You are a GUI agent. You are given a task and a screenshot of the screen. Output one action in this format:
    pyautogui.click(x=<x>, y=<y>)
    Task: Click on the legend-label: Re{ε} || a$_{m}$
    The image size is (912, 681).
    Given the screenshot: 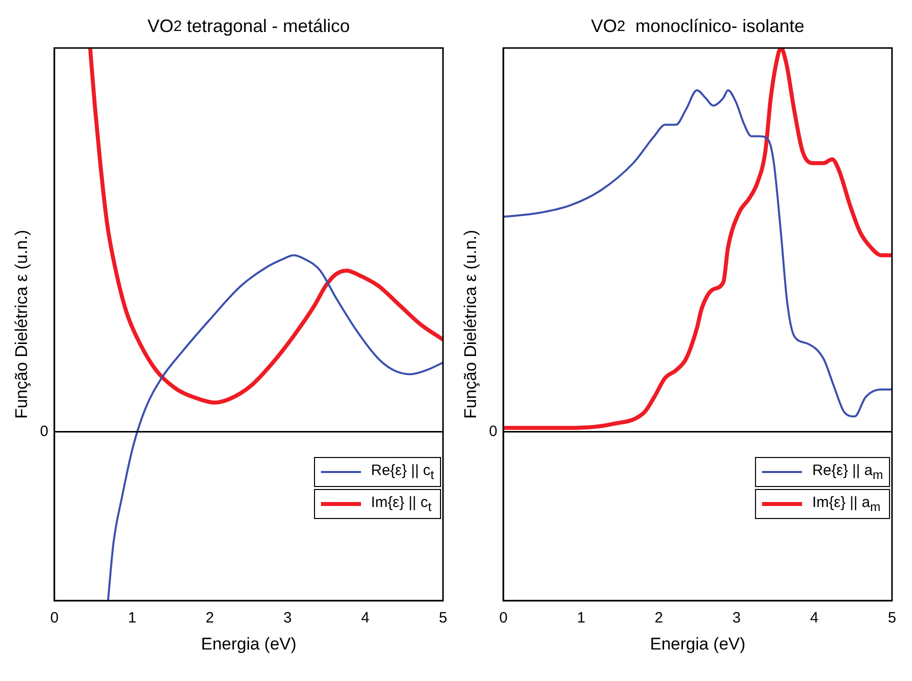 What is the action you would take?
    pyautogui.click(x=847, y=472)
    